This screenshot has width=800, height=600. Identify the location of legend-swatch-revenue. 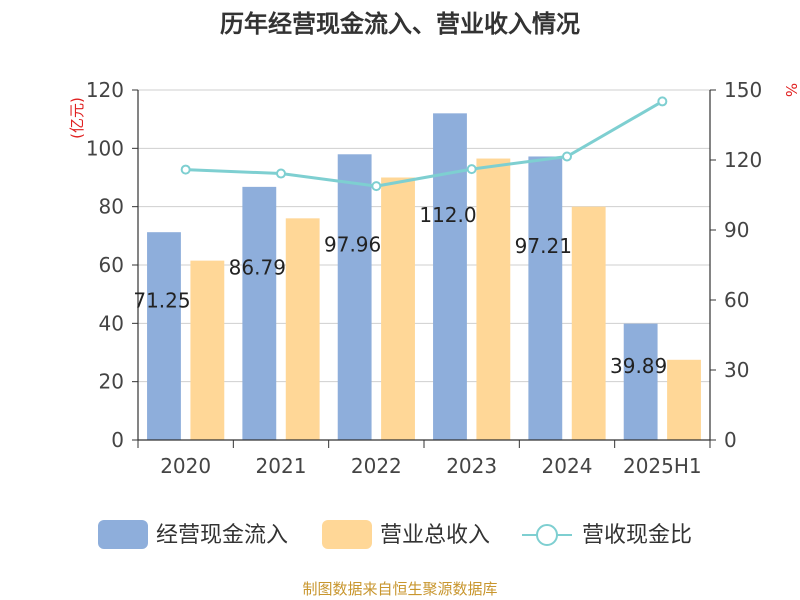
(347, 534).